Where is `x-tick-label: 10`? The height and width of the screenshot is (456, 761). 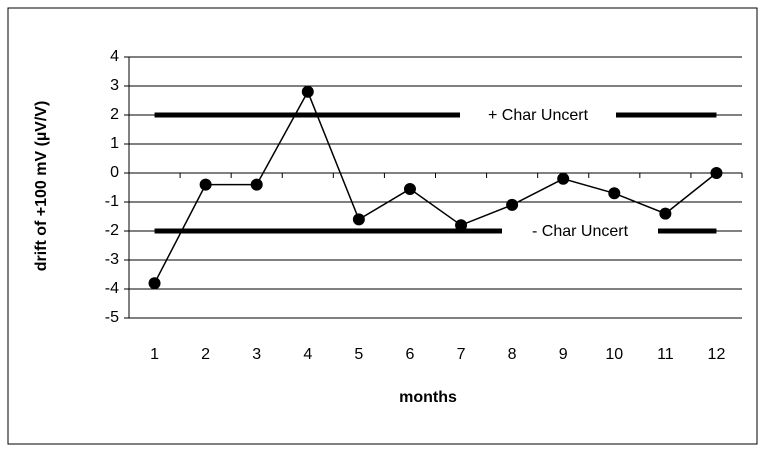
x-tick-label: 10 is located at coordinates (614, 354).